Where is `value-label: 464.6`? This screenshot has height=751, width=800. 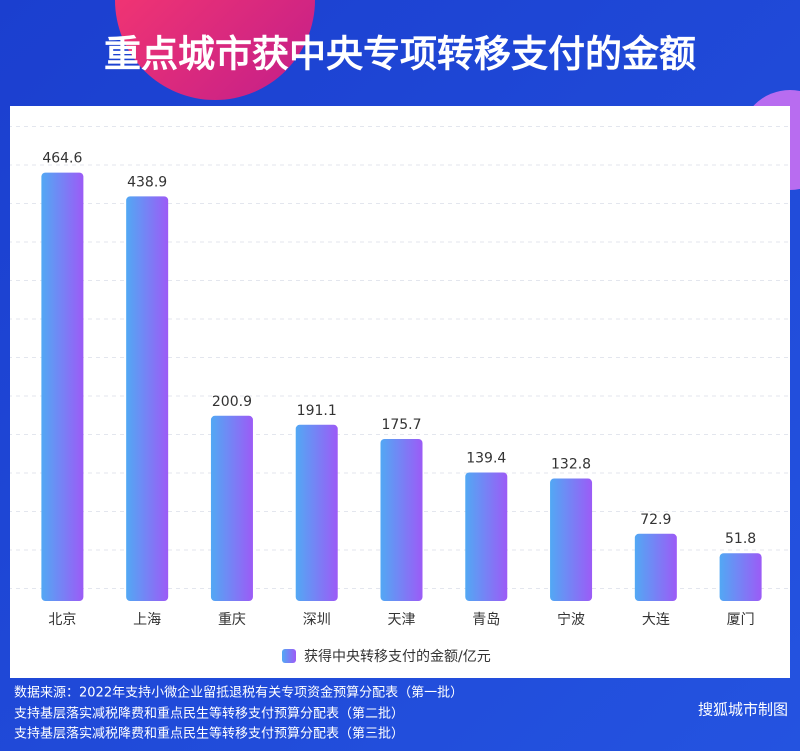
value-label: 464.6 is located at coordinates (62, 159).